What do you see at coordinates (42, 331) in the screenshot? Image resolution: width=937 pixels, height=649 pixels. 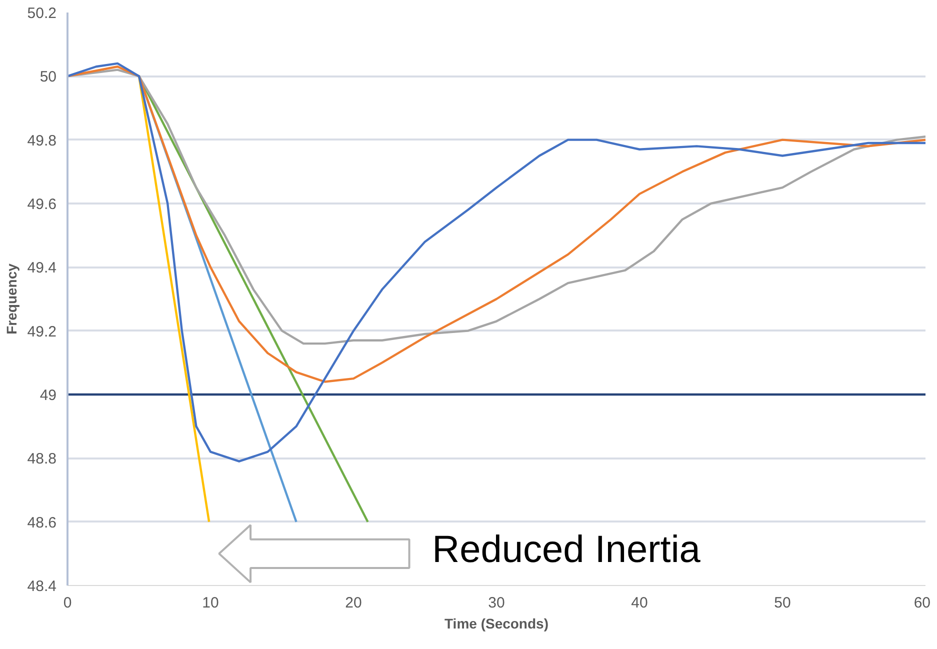 I see `y-tick-label: 49.2` at bounding box center [42, 331].